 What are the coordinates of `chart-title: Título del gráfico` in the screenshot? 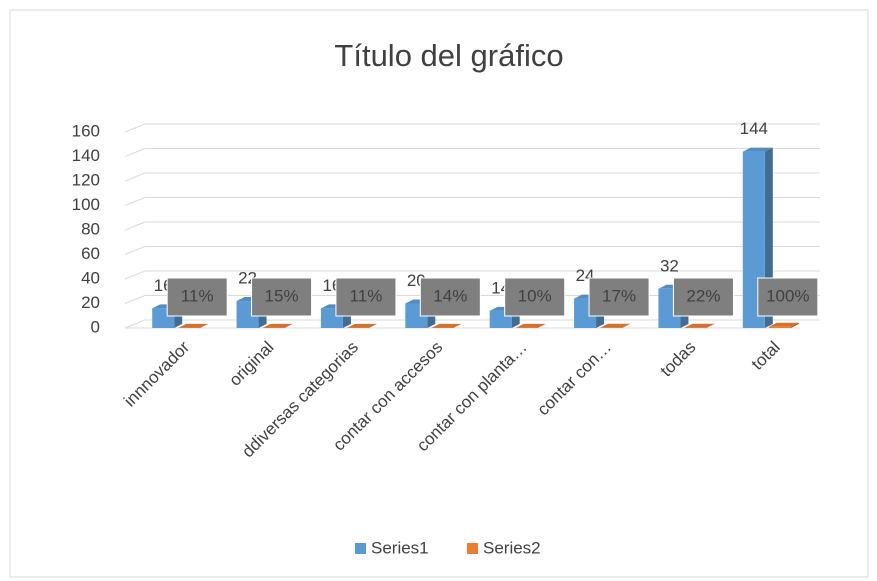 It's located at (448, 55).